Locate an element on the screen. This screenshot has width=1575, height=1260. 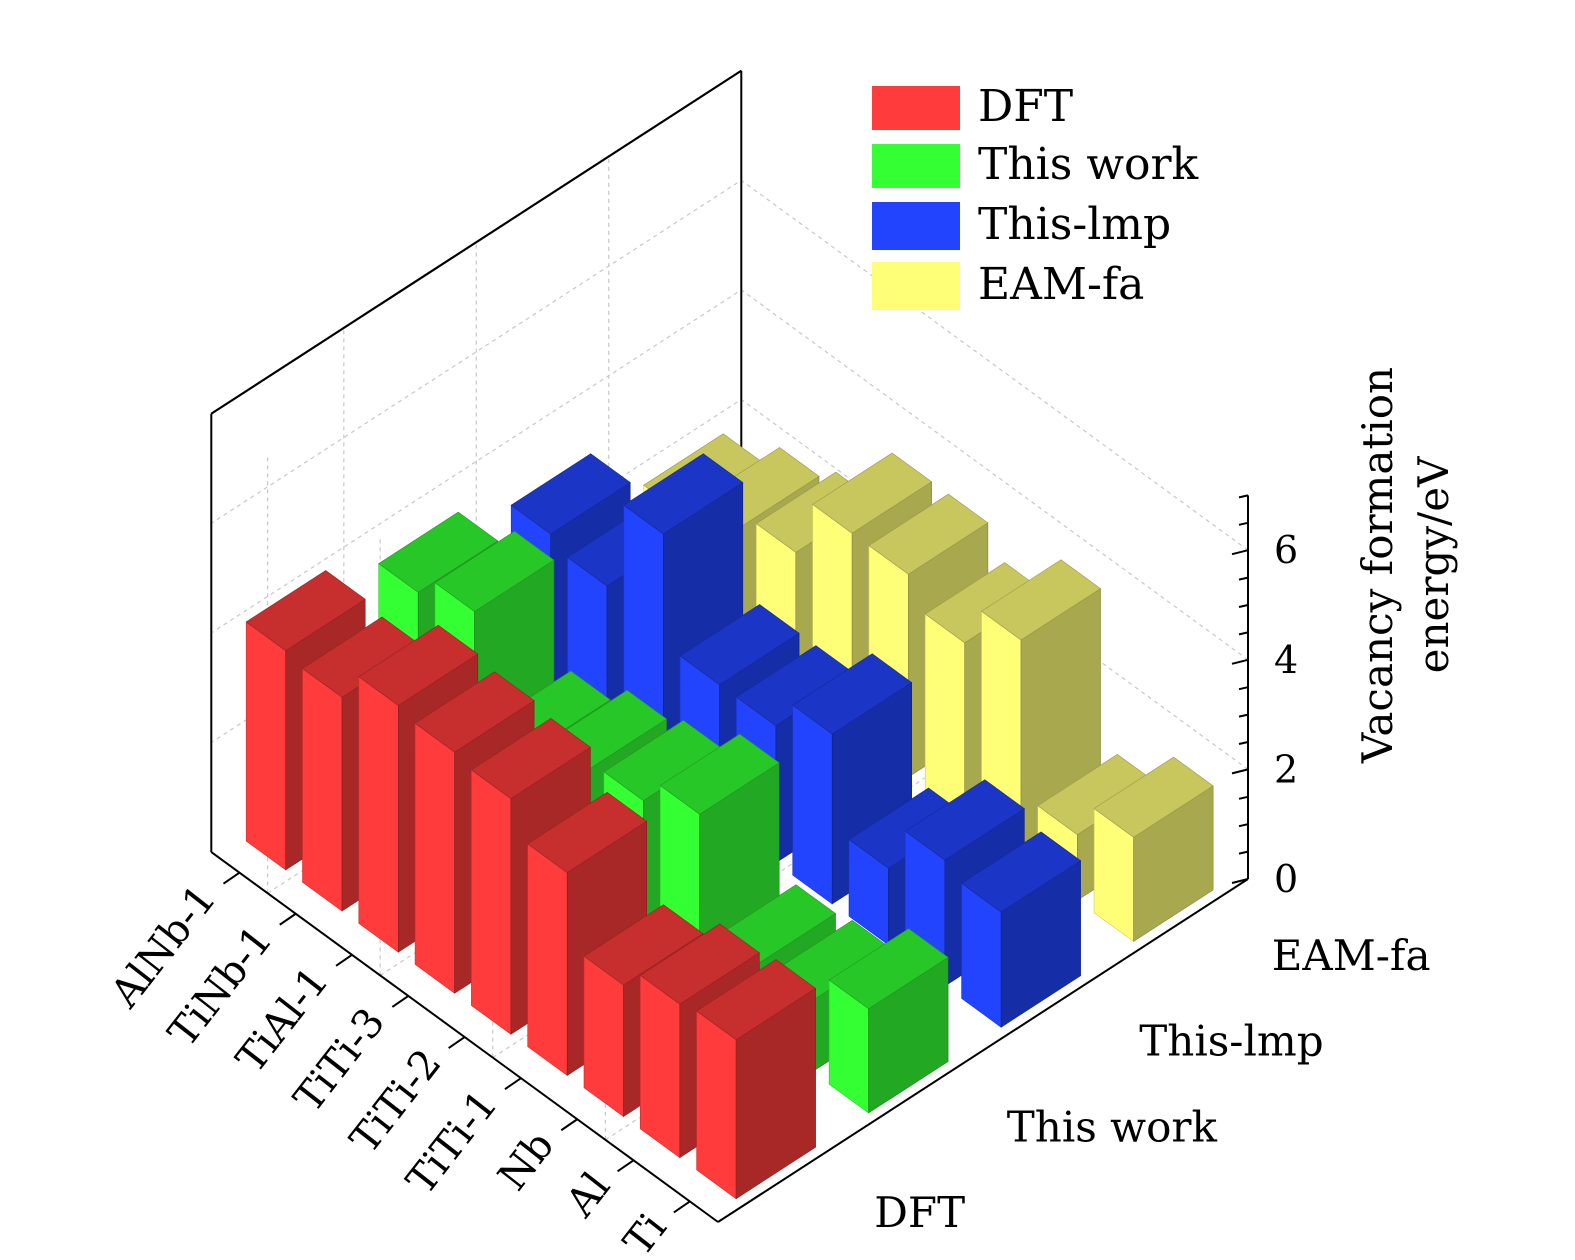
series-label-eam-fa: EAM-fa is located at coordinates (1351, 955).